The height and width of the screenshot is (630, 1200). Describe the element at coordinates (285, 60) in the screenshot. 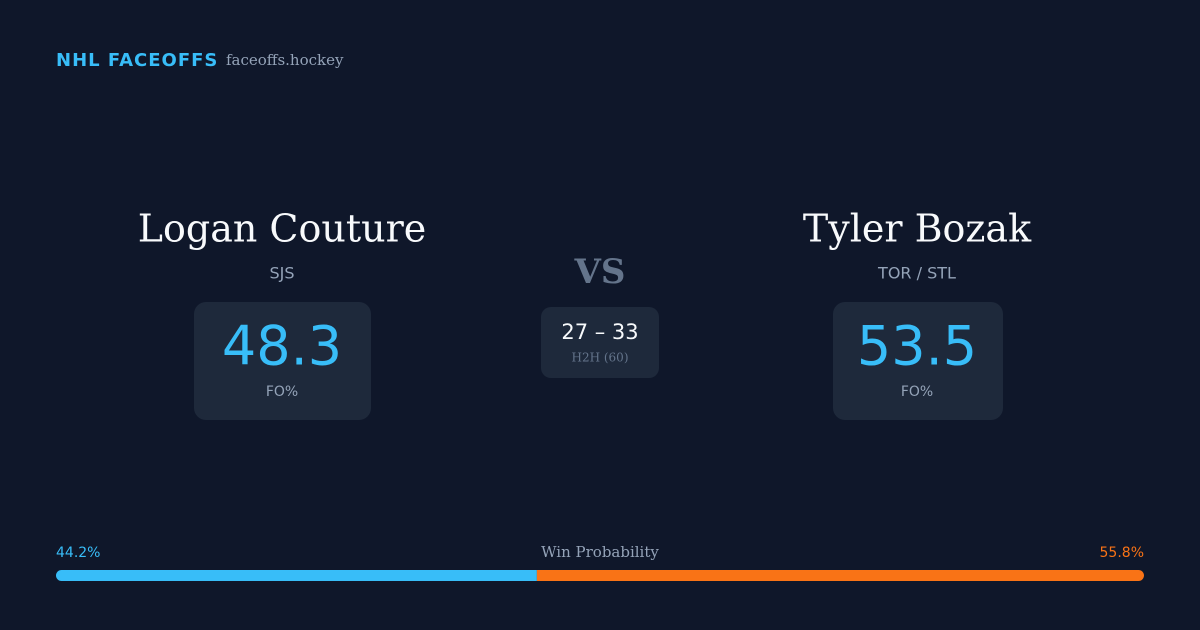

I see `brand-site: faceoffs.hockey` at that location.